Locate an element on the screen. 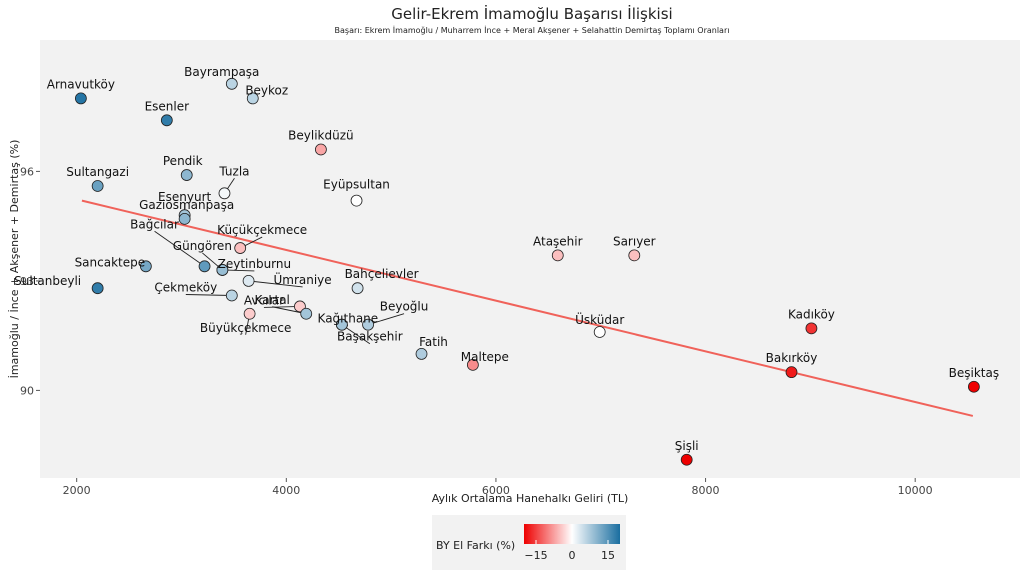 This screenshot has width=1024, height=576. y-tick-label: 90 is located at coordinates (27, 390).